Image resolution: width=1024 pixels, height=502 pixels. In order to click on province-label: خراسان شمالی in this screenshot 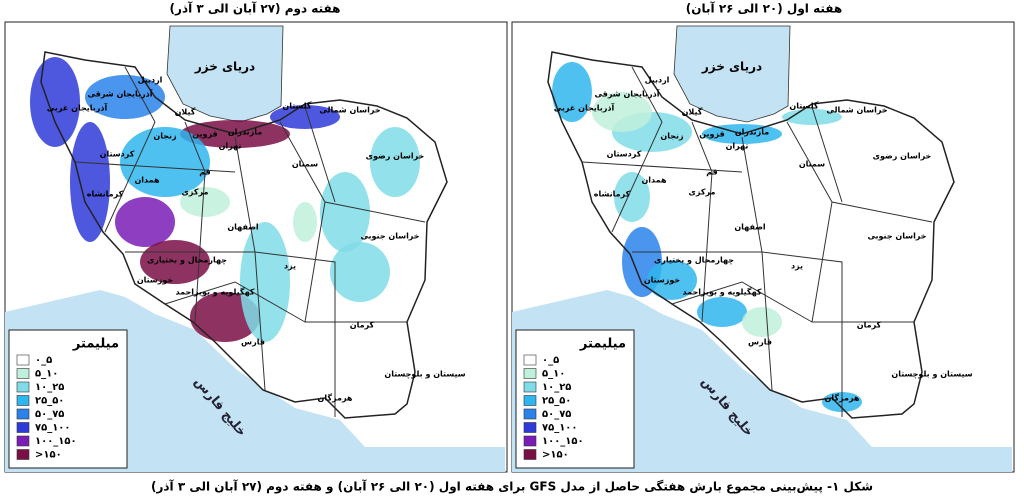, I will do `click(857, 110)`.